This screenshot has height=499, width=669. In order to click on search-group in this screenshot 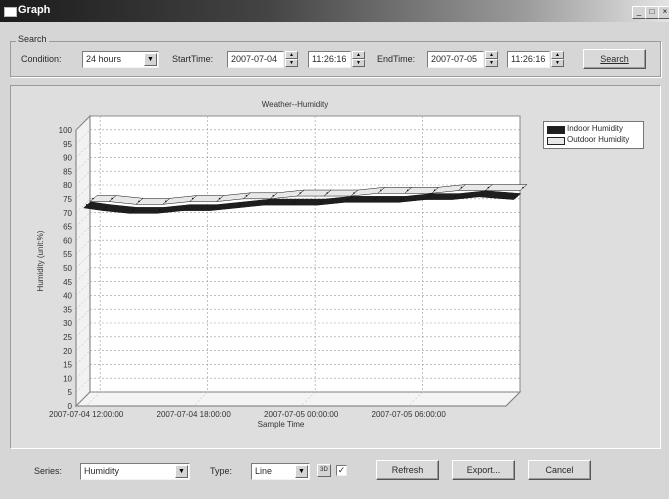, I will do `click(335, 59)`.